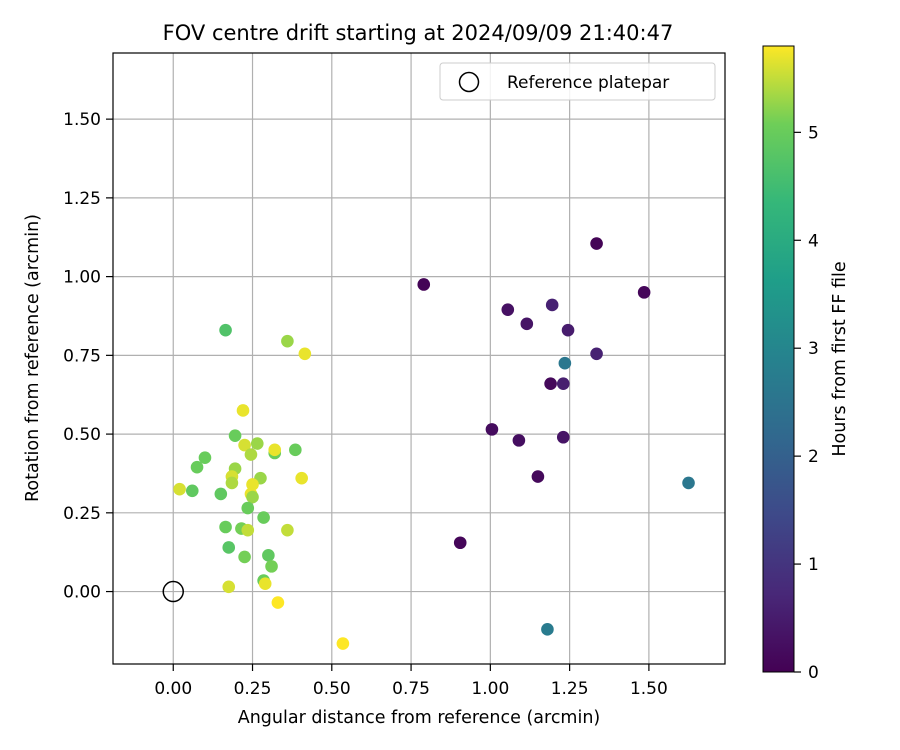 The image size is (900, 750). Describe the element at coordinates (82, 120) in the screenshot. I see `y-tick-label: 1.50` at that location.